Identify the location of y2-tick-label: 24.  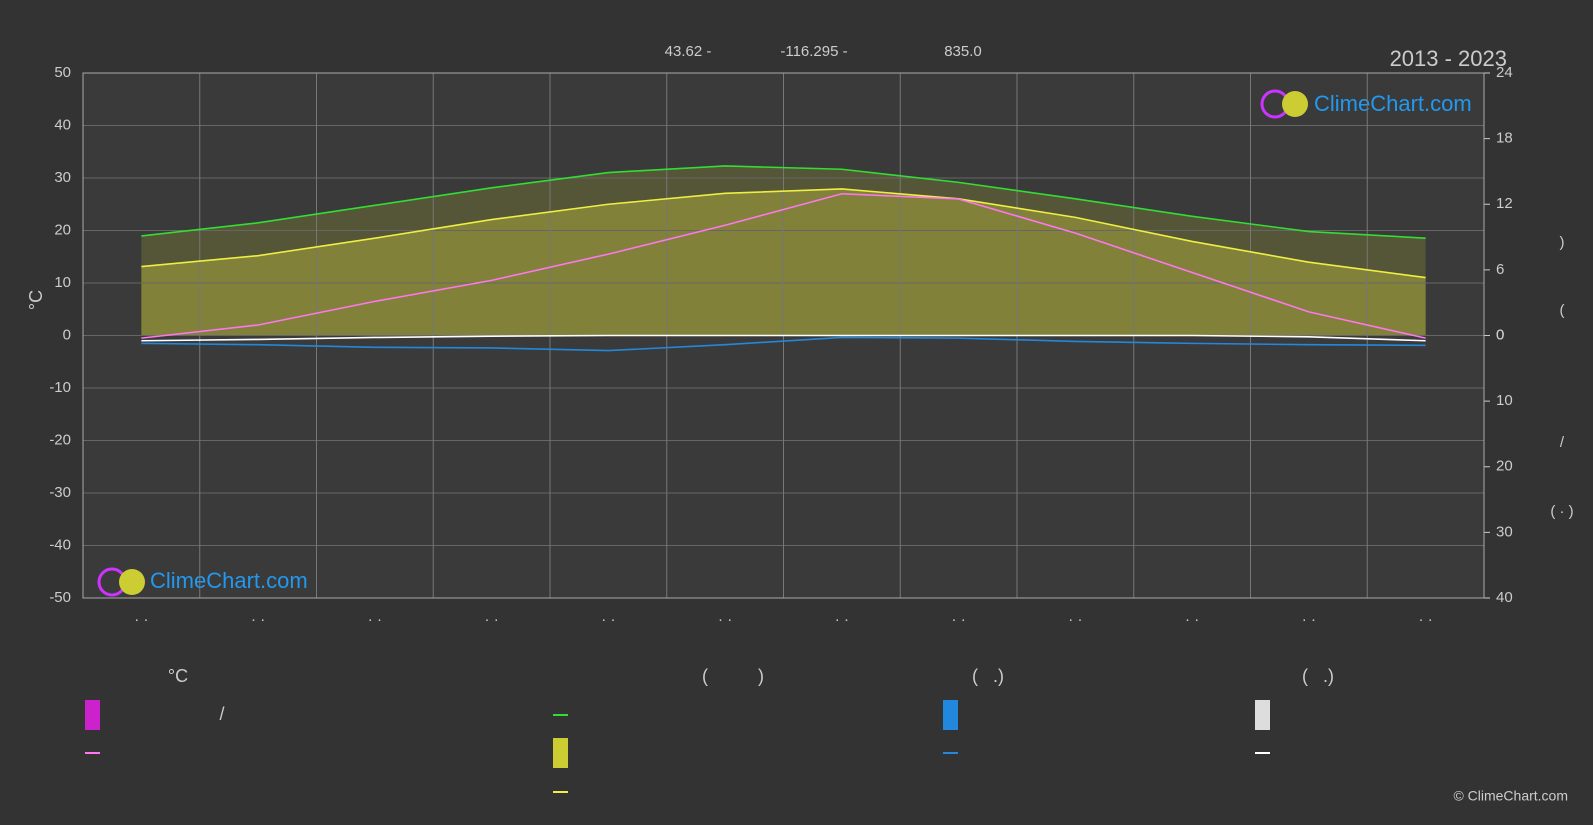
(1504, 72).